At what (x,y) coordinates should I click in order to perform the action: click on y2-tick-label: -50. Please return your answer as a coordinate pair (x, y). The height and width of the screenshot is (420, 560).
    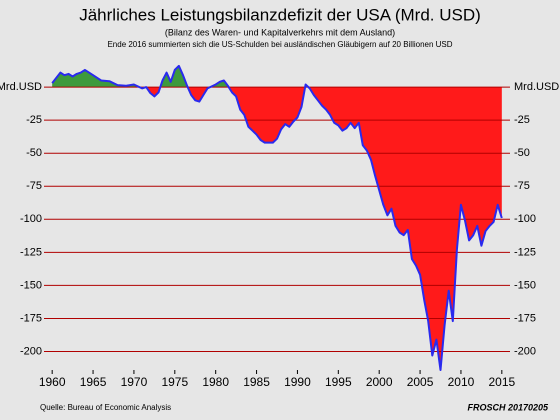
    Looking at the image, I should click on (522, 153).